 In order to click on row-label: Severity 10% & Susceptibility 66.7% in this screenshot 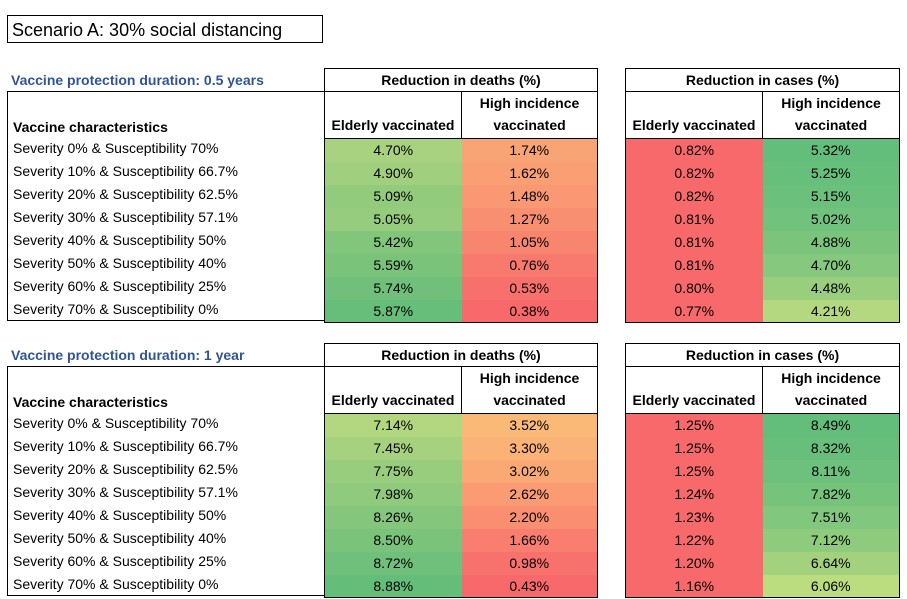, I will do `click(125, 446)`.